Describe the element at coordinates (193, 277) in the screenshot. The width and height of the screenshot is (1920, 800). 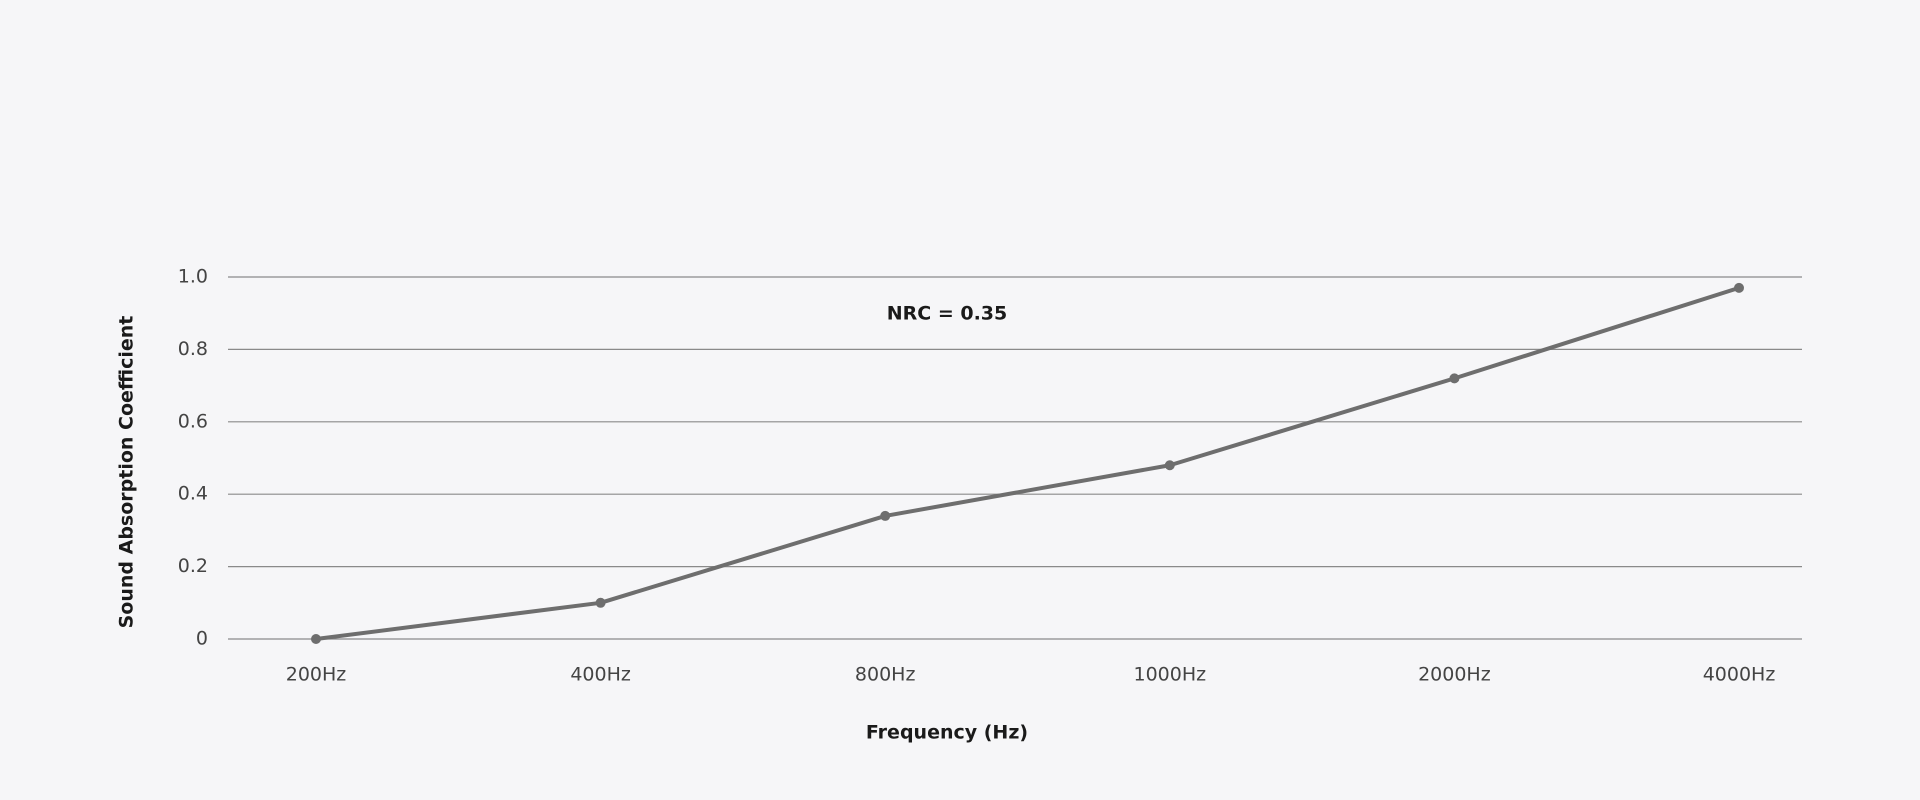
I see `y-tick-label: 1.0` at that location.